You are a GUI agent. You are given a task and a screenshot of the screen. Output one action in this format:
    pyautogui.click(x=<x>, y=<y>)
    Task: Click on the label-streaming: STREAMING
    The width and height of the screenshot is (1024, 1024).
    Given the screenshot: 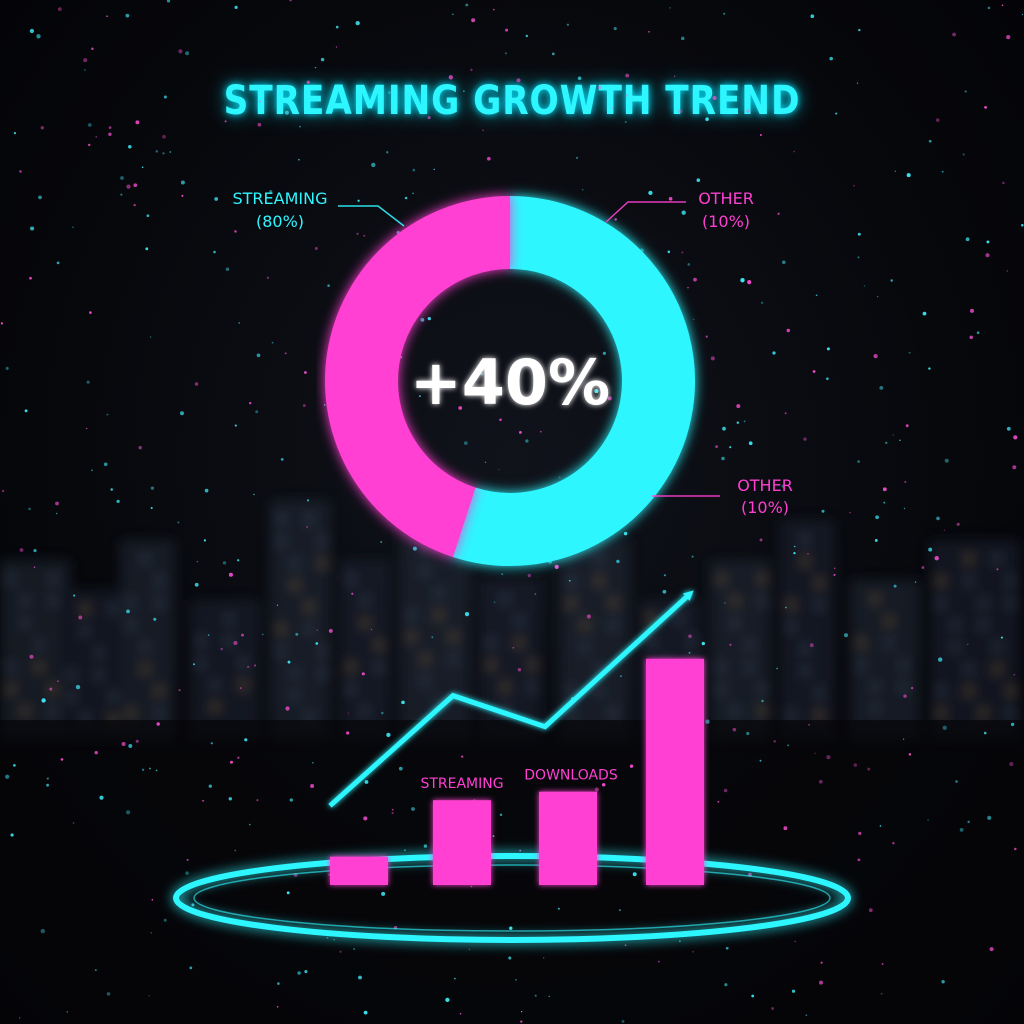 What is the action you would take?
    pyautogui.click(x=280, y=198)
    